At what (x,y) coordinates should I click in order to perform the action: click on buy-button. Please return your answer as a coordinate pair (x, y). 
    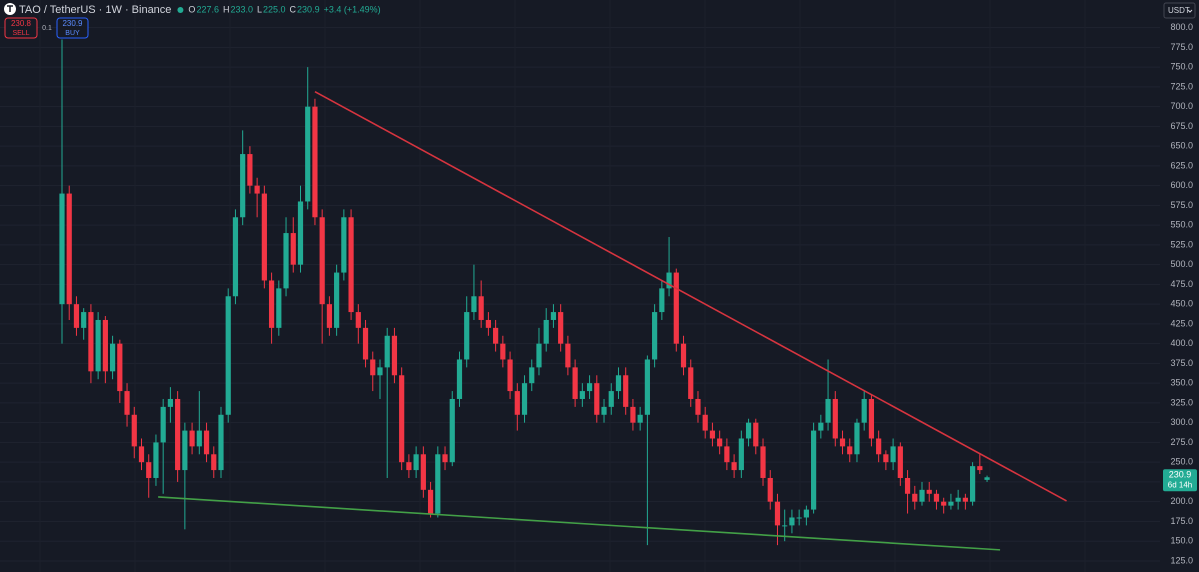
    Looking at the image, I should click on (72, 28).